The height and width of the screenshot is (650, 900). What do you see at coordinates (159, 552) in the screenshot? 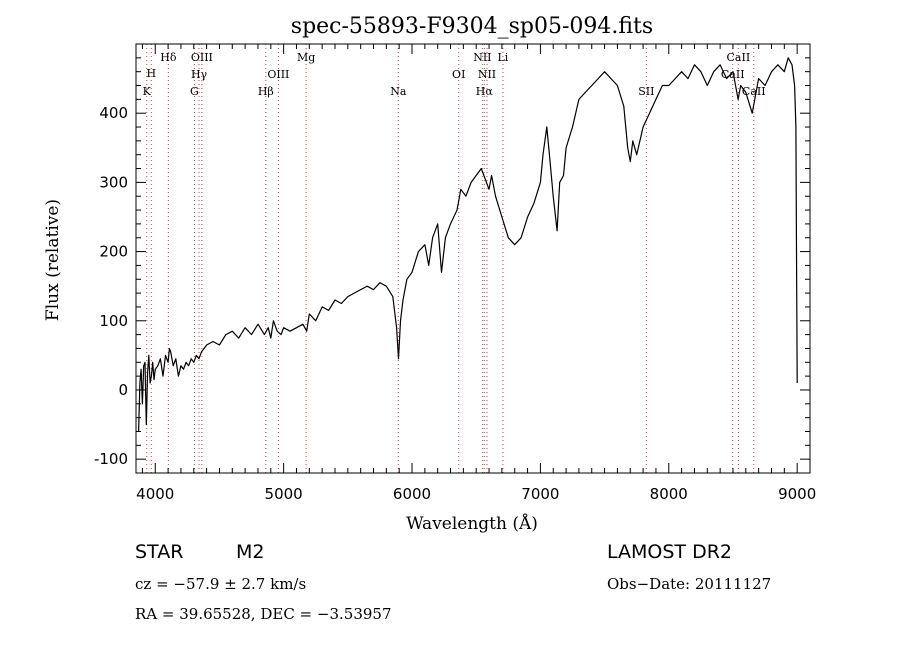
I see `object-type: STAR` at bounding box center [159, 552].